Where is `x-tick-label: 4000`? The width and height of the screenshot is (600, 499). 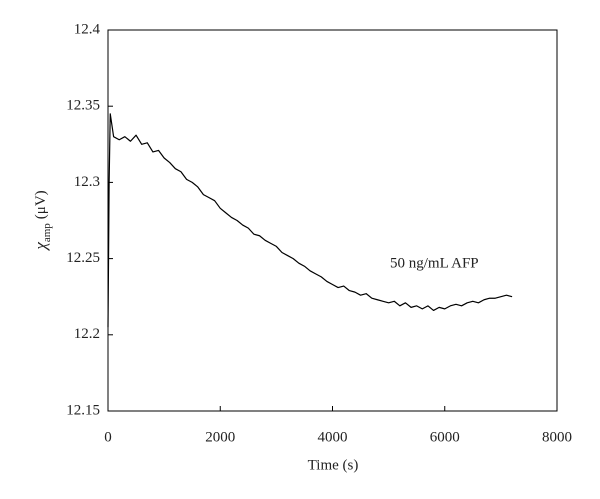 x-tick-label: 4000 is located at coordinates (333, 437).